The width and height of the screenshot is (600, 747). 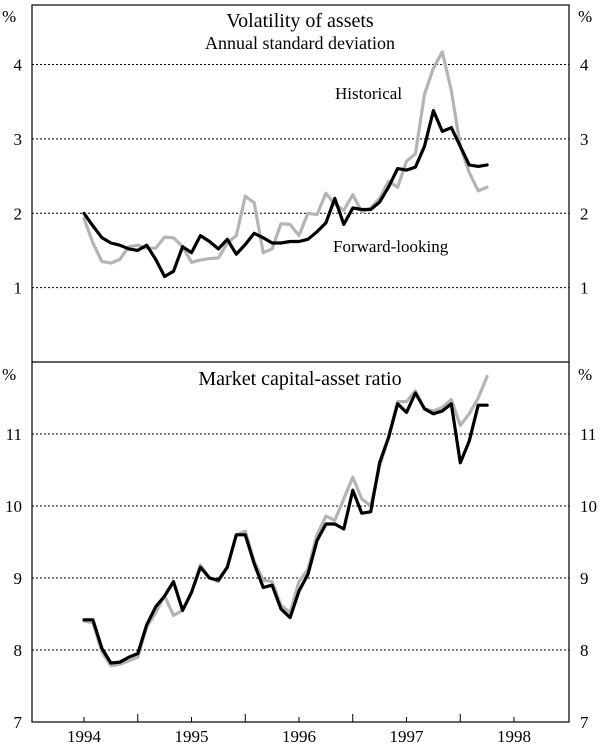 I want to click on bottom-y-tick-label-left: 10, so click(x=13, y=506).